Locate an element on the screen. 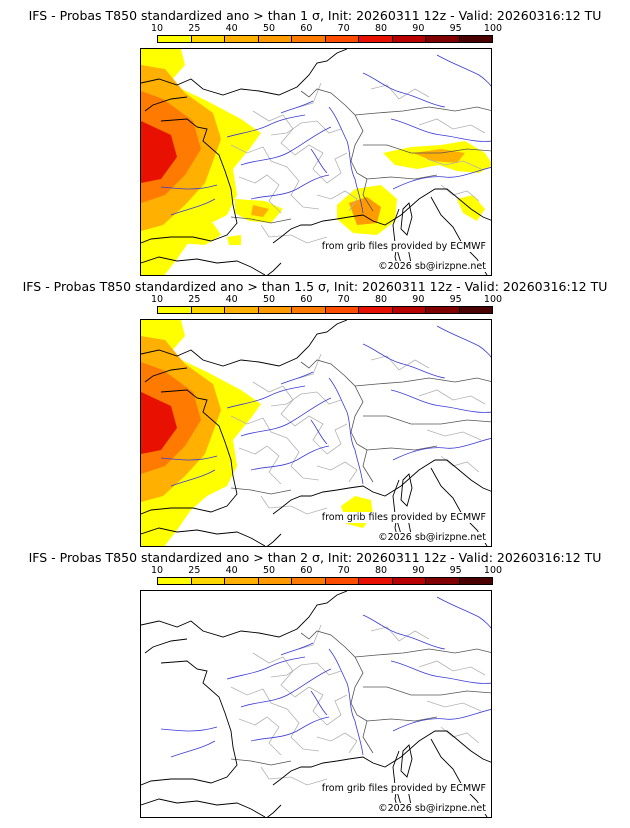 The width and height of the screenshot is (630, 828). scale-tick-label: 90 is located at coordinates (418, 299).